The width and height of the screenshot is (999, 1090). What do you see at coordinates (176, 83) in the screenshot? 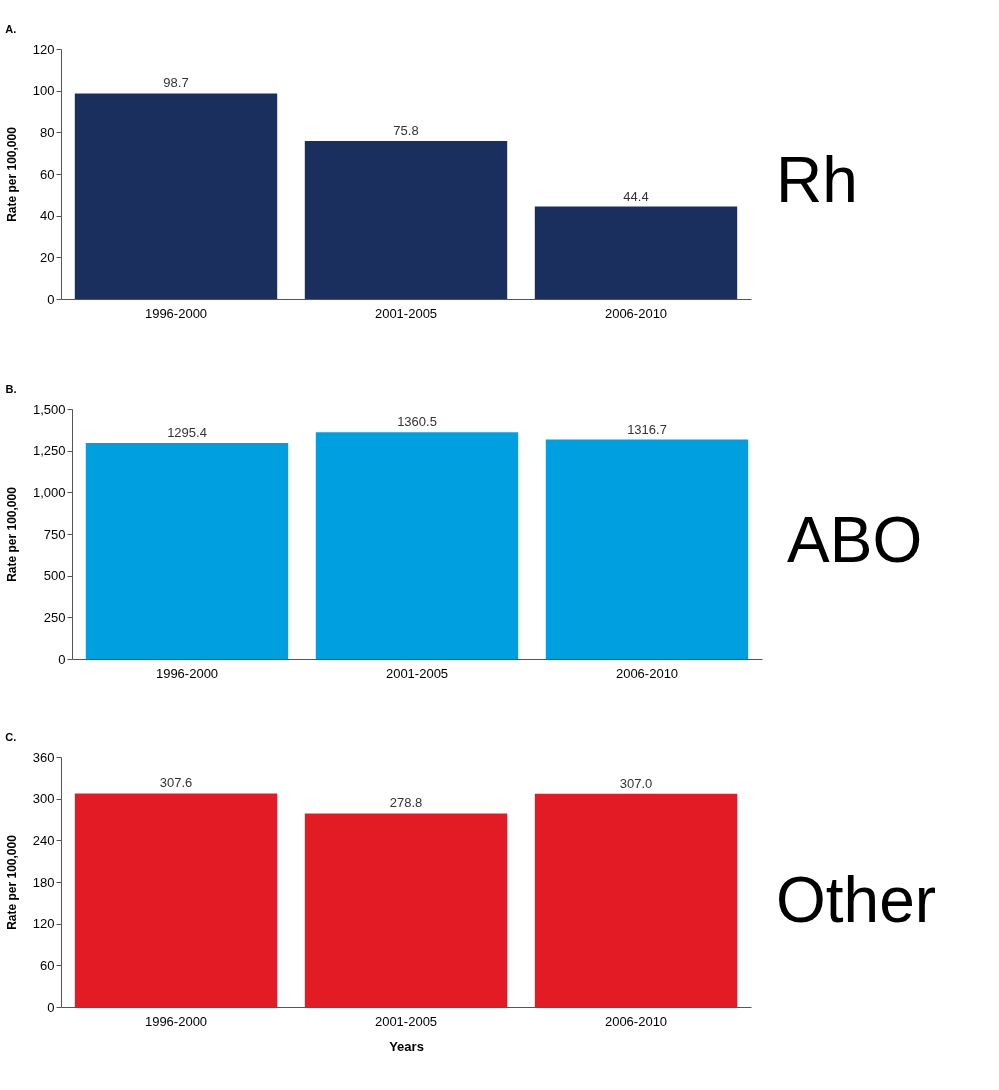
I see `data-label: 98.7` at bounding box center [176, 83].